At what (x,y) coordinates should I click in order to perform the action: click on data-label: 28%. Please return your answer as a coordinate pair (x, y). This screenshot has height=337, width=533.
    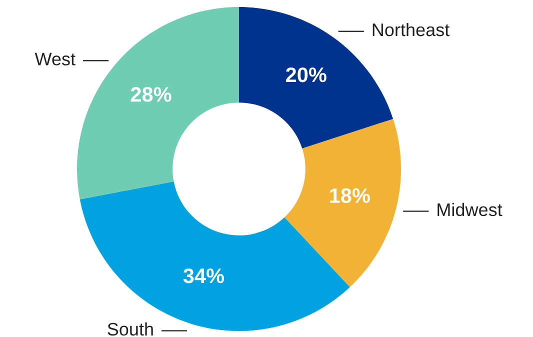
    Looking at the image, I should click on (151, 94).